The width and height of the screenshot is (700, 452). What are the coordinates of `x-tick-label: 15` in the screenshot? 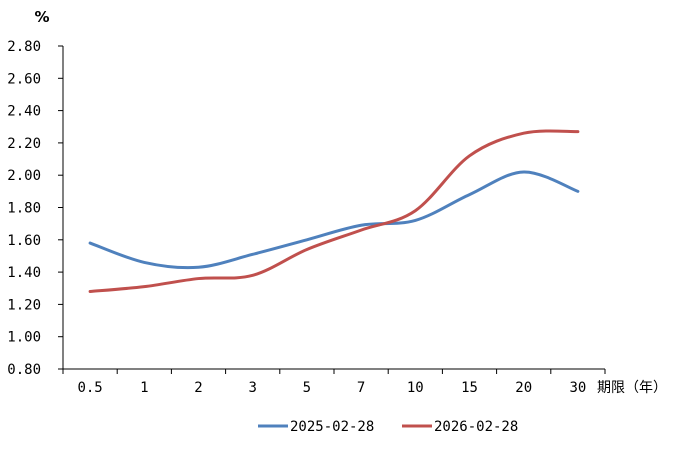 It's located at (469, 388).